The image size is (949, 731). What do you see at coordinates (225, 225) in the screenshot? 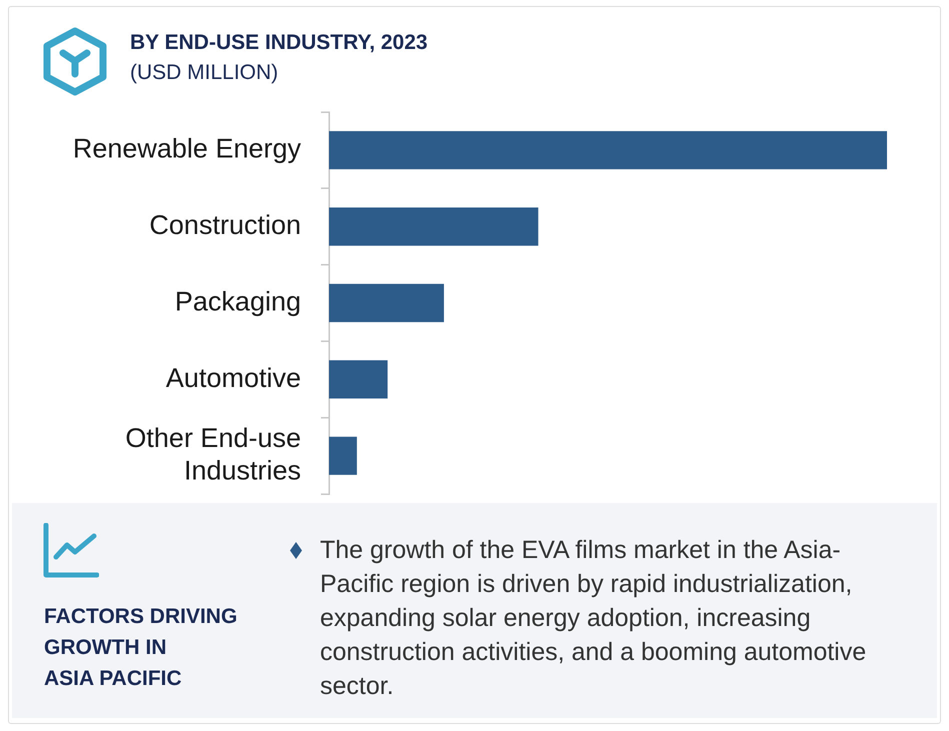
I see `y-tick-label: Construction` at bounding box center [225, 225].